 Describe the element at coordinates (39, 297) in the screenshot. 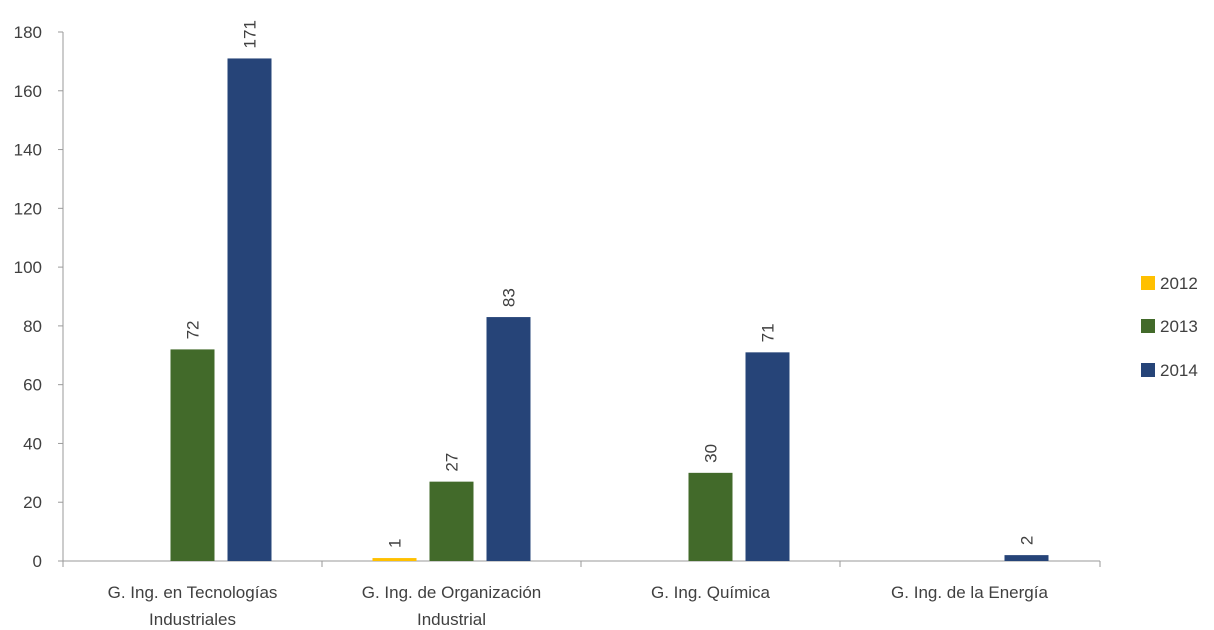

I see `y-axis: 0 20 40 60 80 100 120 140 160 180` at that location.